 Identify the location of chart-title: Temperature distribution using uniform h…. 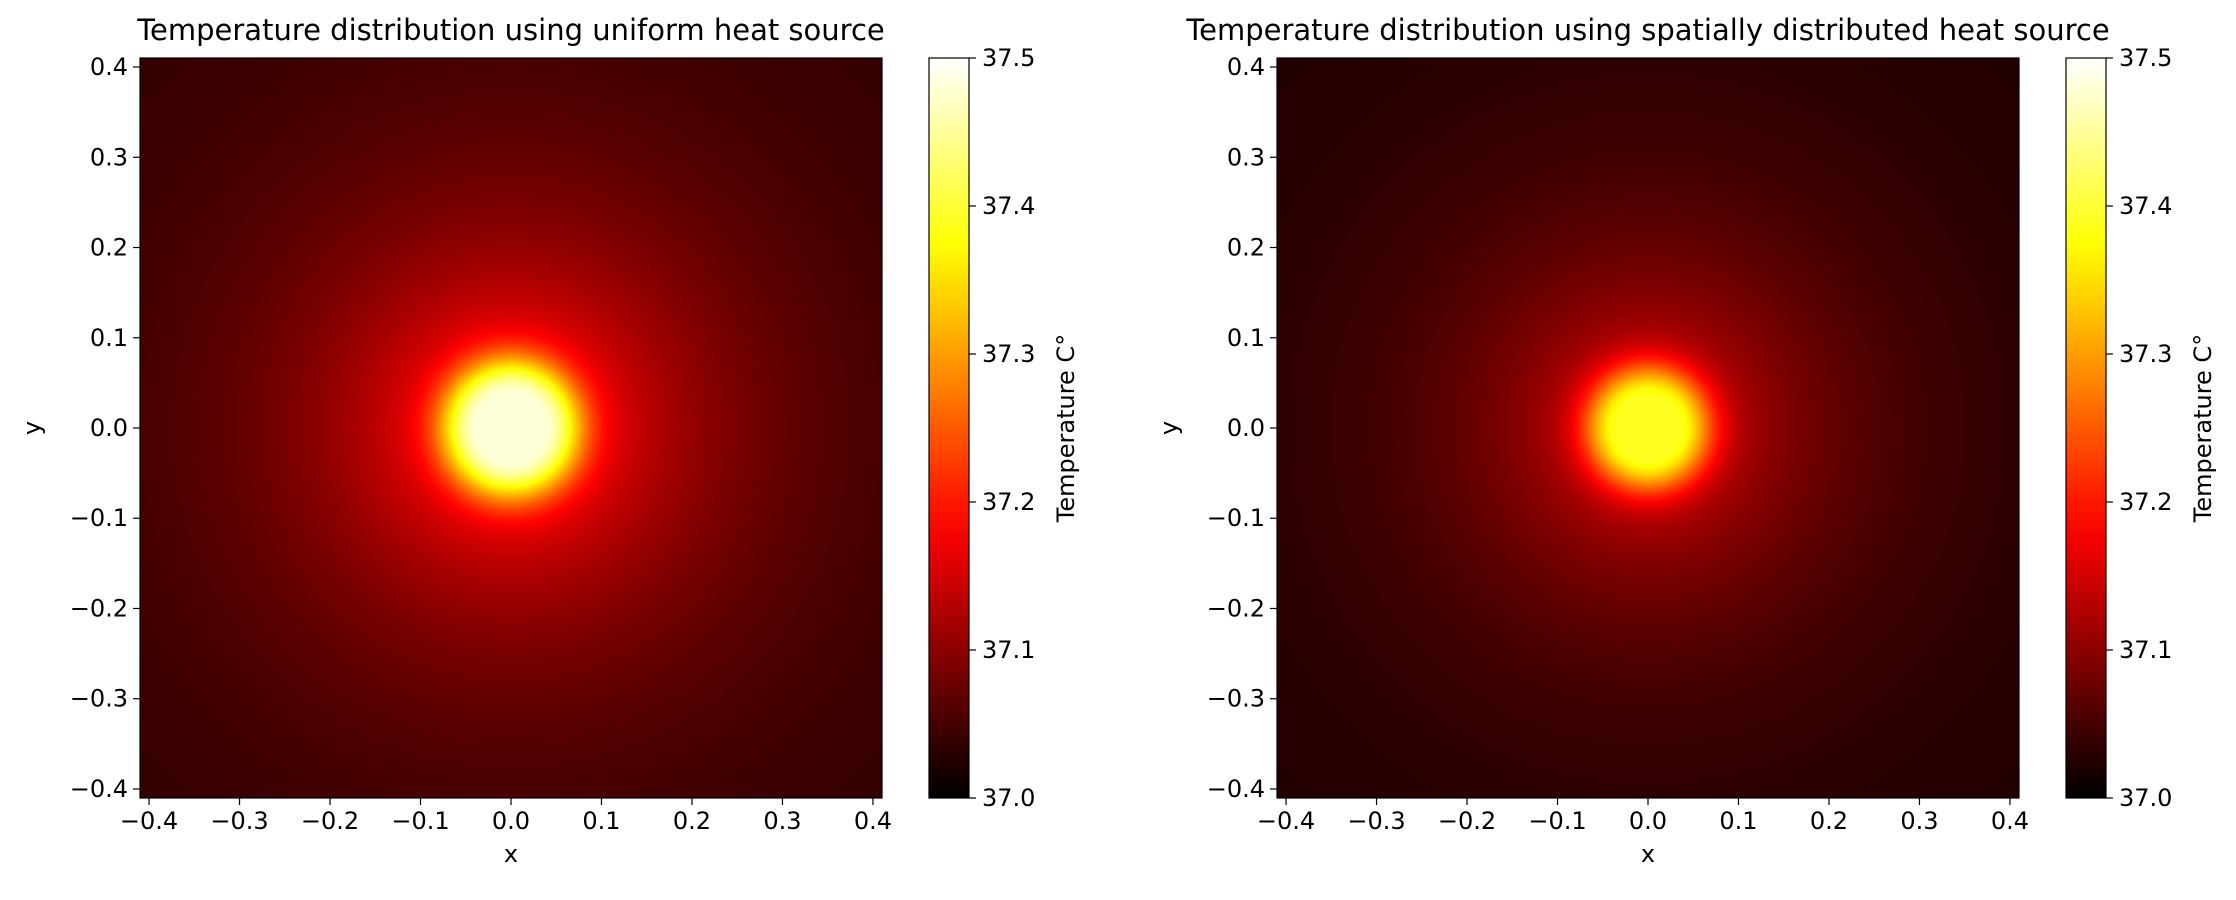
(510, 30).